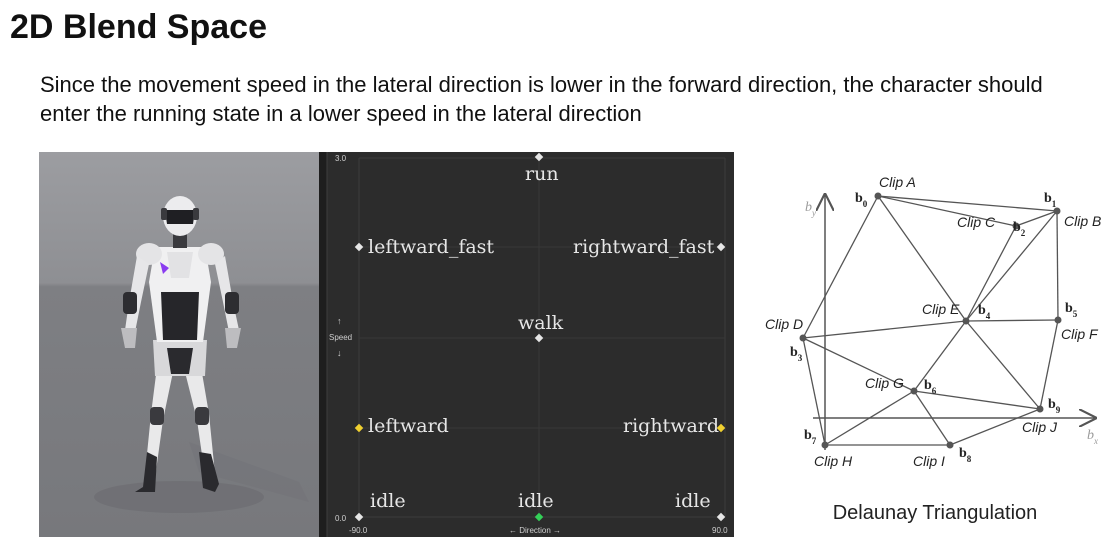 Image resolution: width=1113 pixels, height=548 pixels. I want to click on label-b9: b9, so click(1054, 406).